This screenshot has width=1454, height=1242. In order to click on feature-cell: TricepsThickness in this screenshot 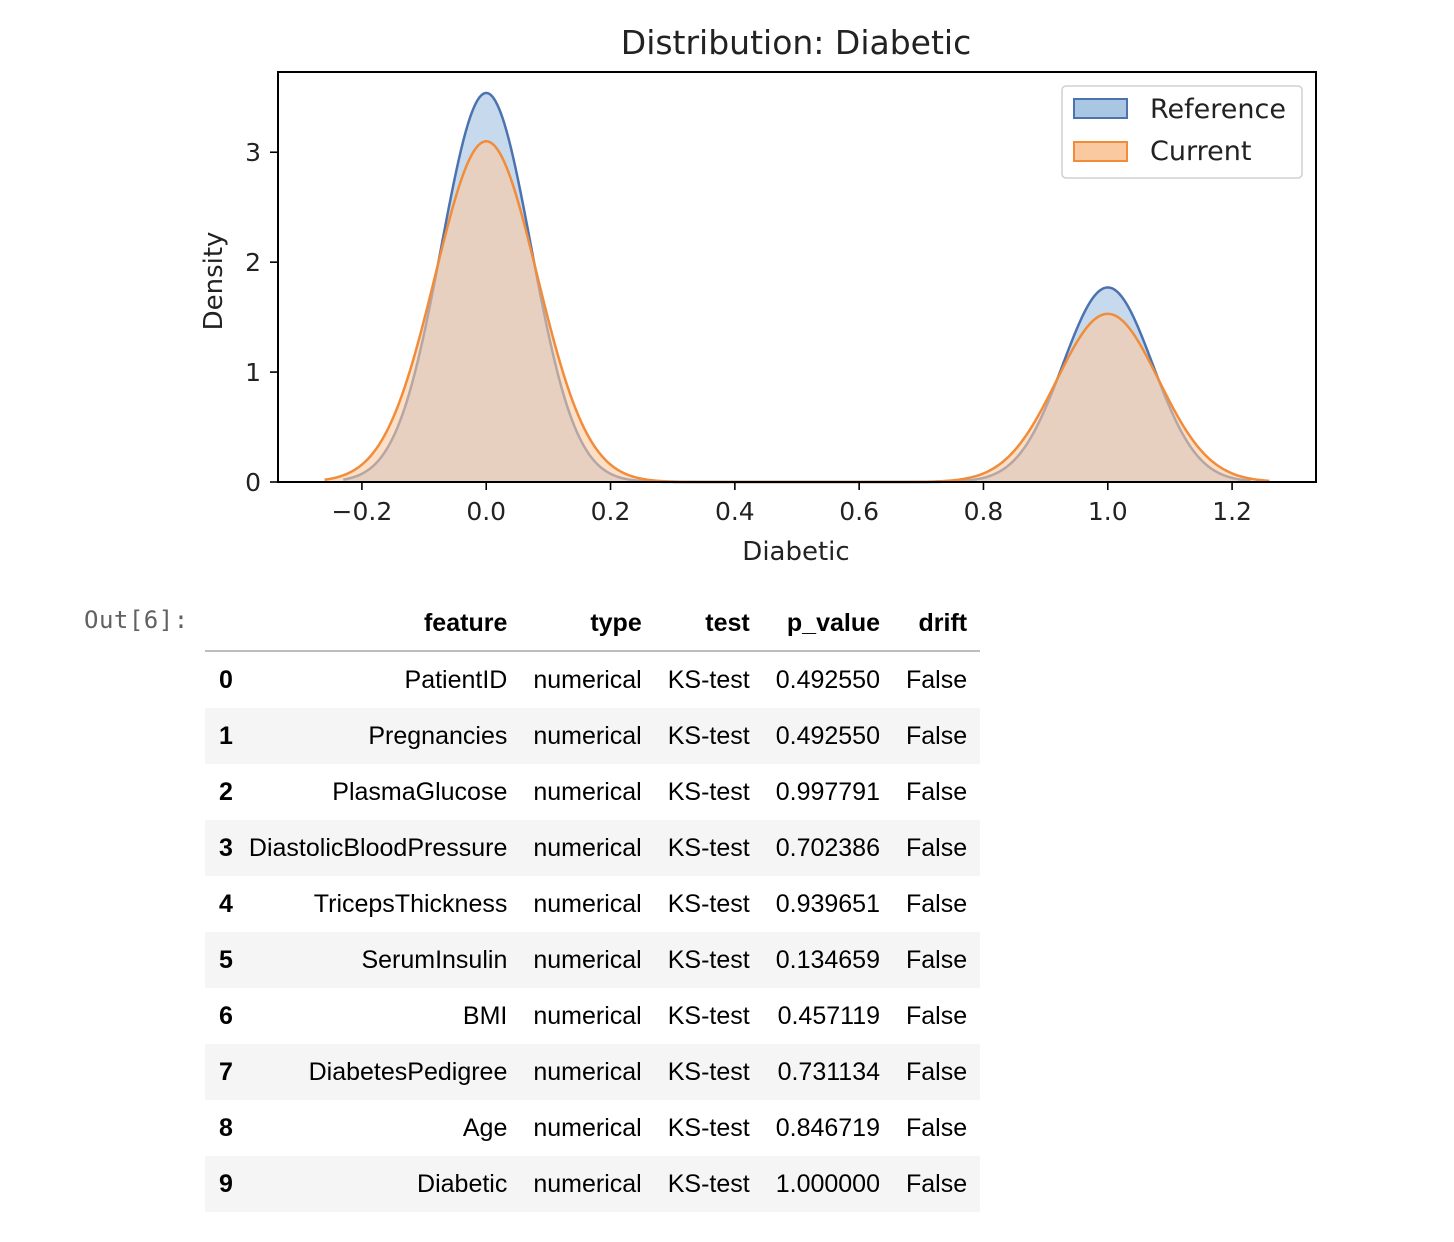, I will do `click(410, 903)`.